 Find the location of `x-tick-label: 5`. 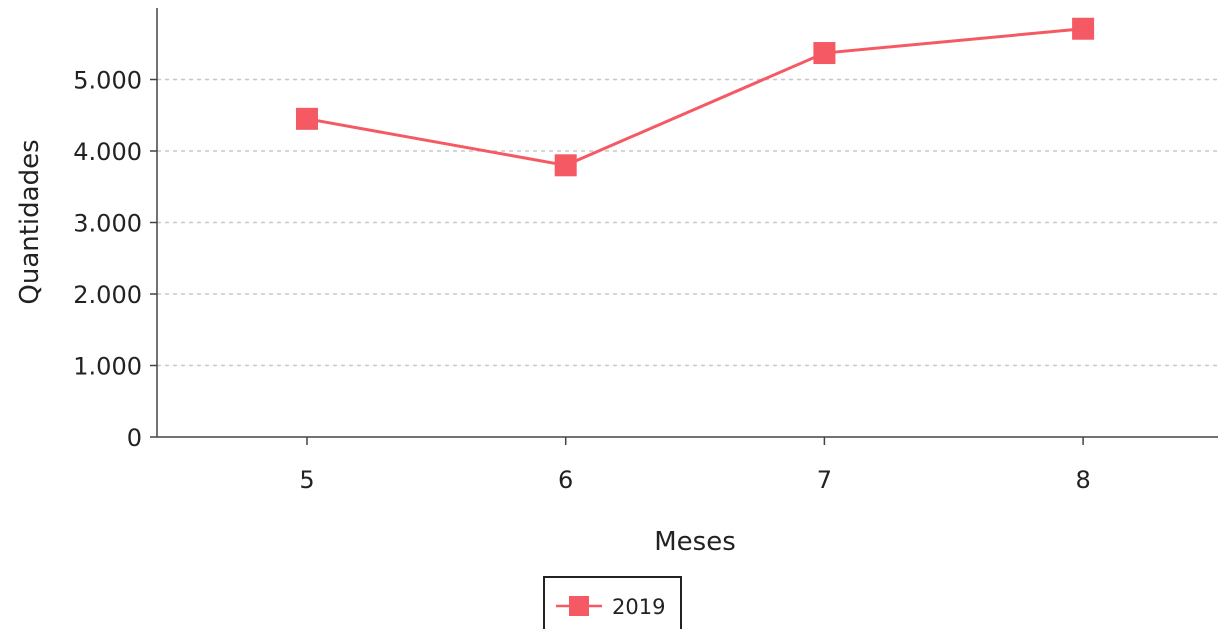

x-tick-label: 5 is located at coordinates (306, 480).